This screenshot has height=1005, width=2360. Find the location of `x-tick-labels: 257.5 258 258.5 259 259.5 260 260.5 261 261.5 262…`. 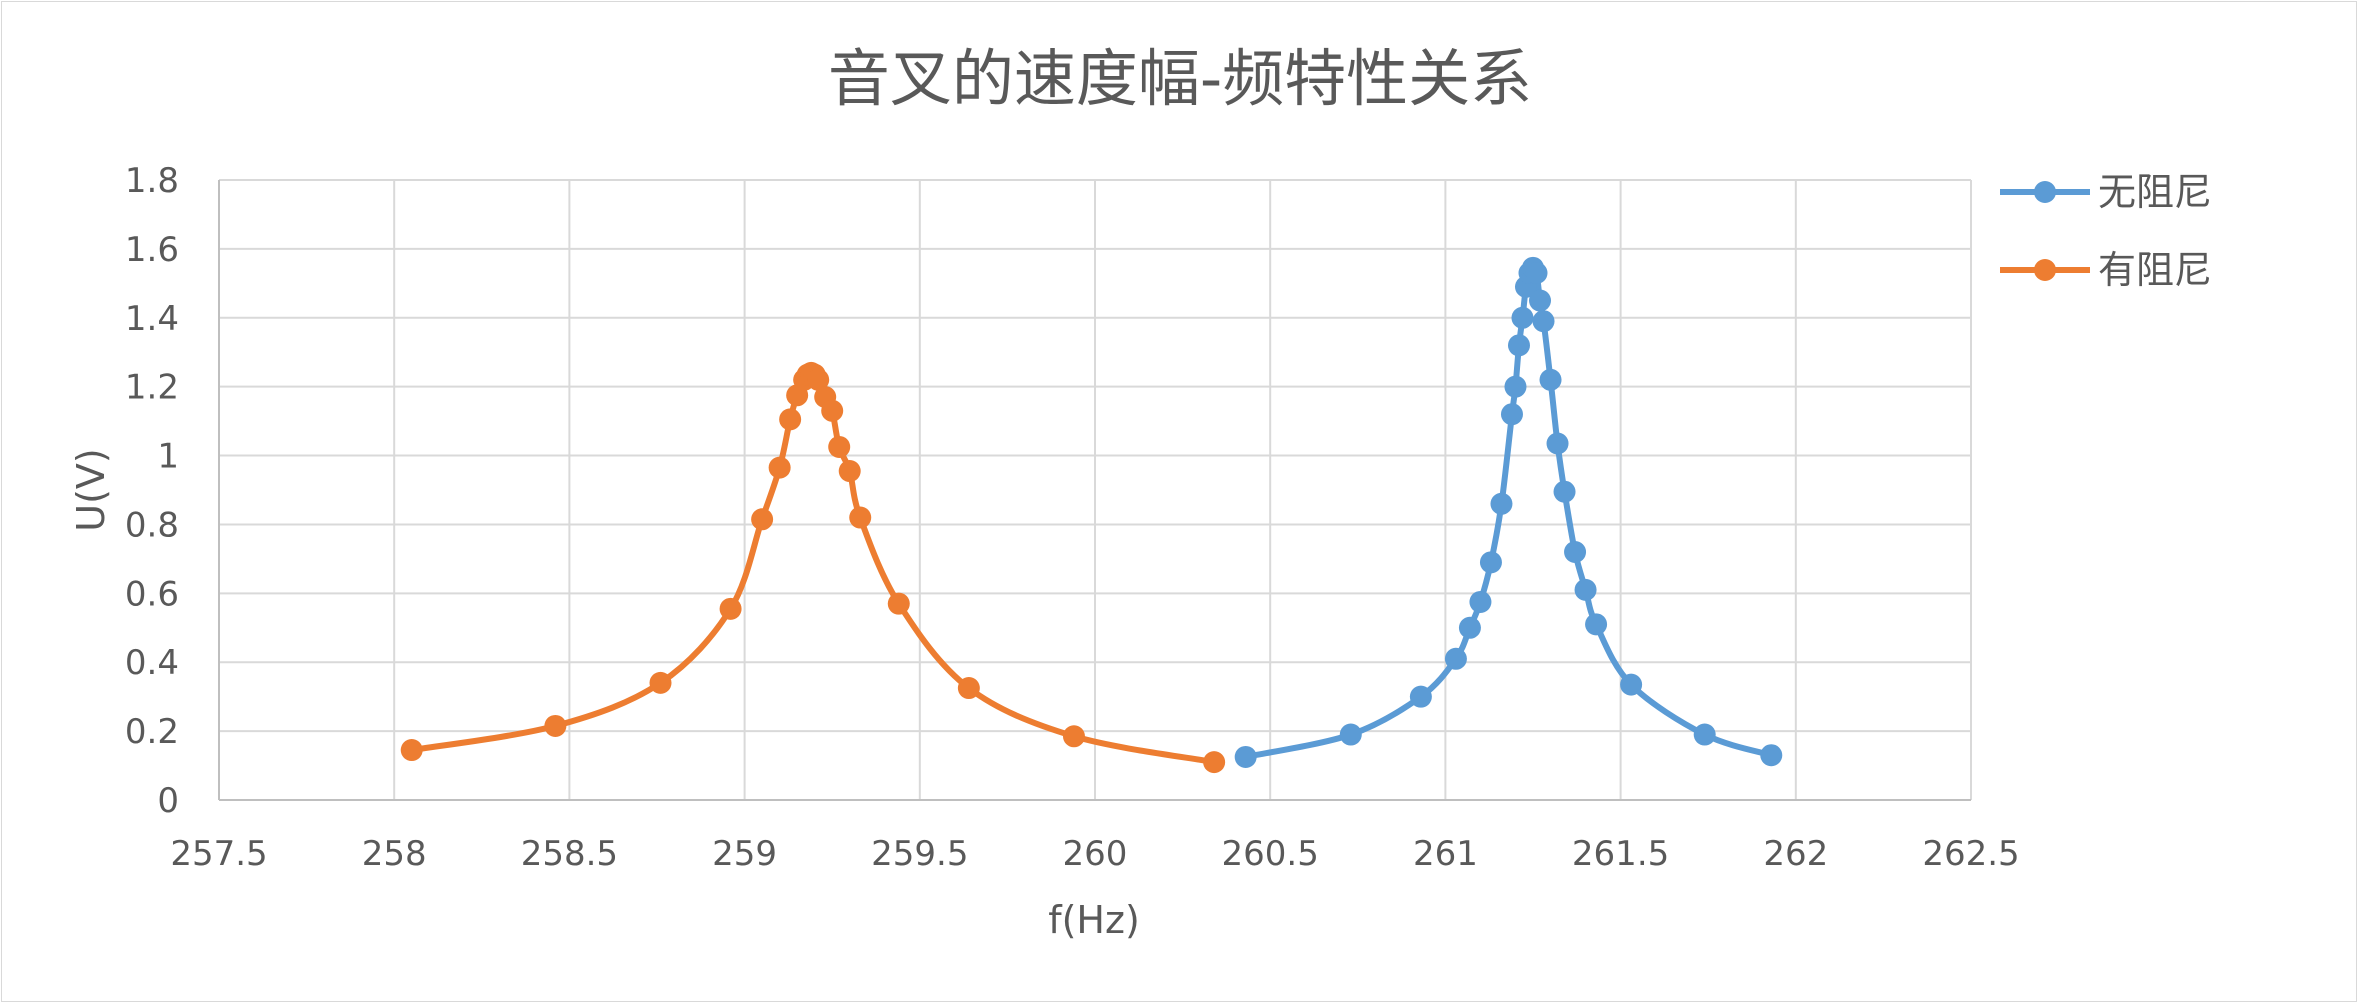

x-tick-labels: 257.5 258 258.5 259 259.5 260 260.5 261 261.5 262… is located at coordinates (1094, 854).